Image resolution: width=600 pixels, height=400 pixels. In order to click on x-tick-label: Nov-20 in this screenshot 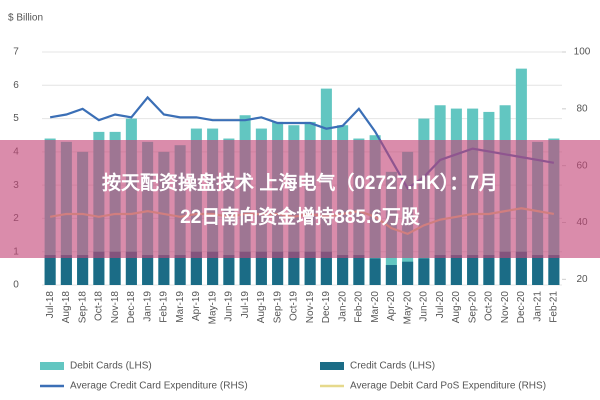, I will do `click(505, 307)`.